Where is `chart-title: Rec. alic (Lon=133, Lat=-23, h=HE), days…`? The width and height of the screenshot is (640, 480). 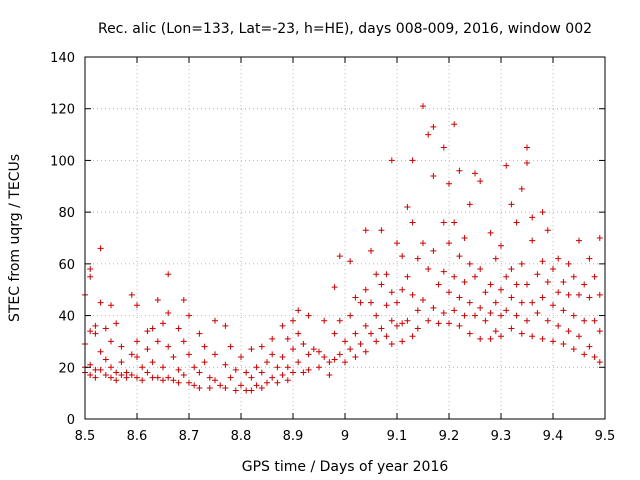
chart-title: Rec. alic (Lon=133, Lat=-23, h=HE), days… is located at coordinates (345, 29).